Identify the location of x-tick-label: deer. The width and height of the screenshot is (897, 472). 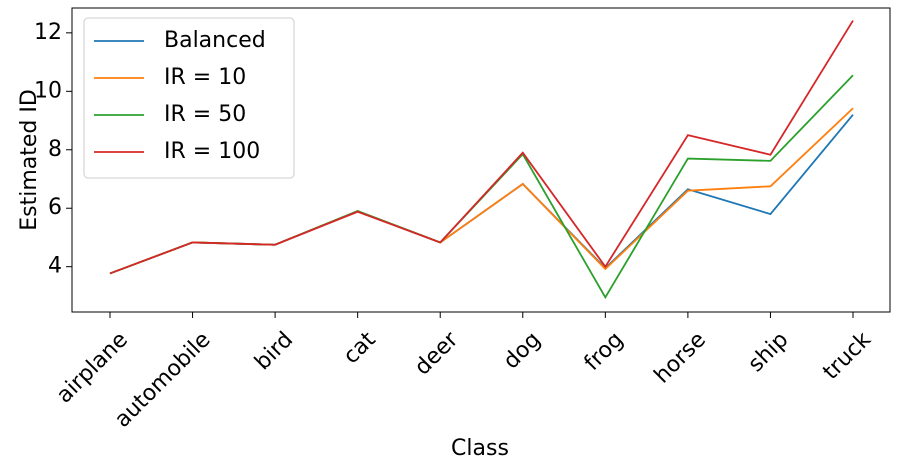
(437, 354).